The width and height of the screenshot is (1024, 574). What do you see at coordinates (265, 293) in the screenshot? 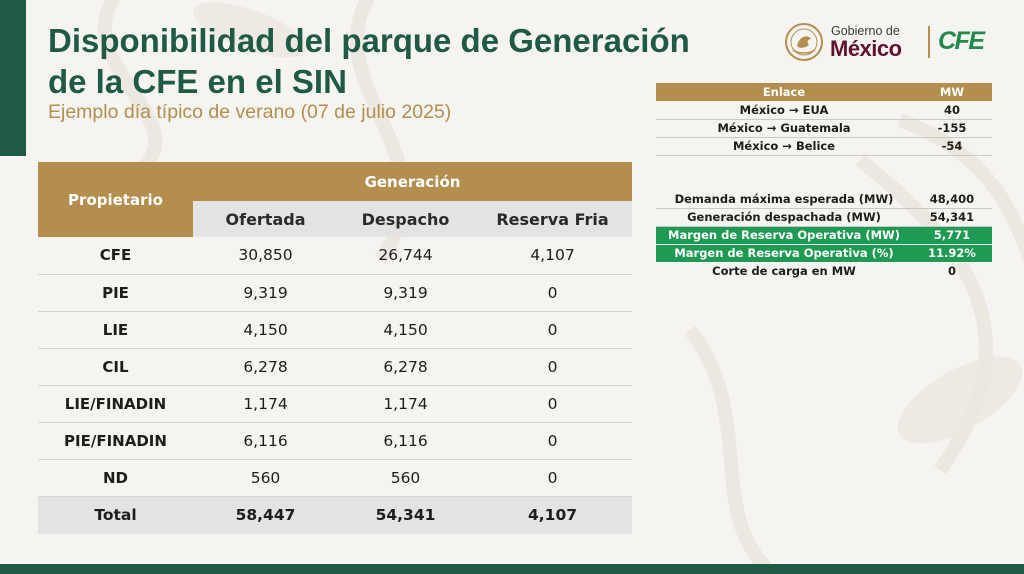
I see `cell-ofertada: 9,319` at bounding box center [265, 293].